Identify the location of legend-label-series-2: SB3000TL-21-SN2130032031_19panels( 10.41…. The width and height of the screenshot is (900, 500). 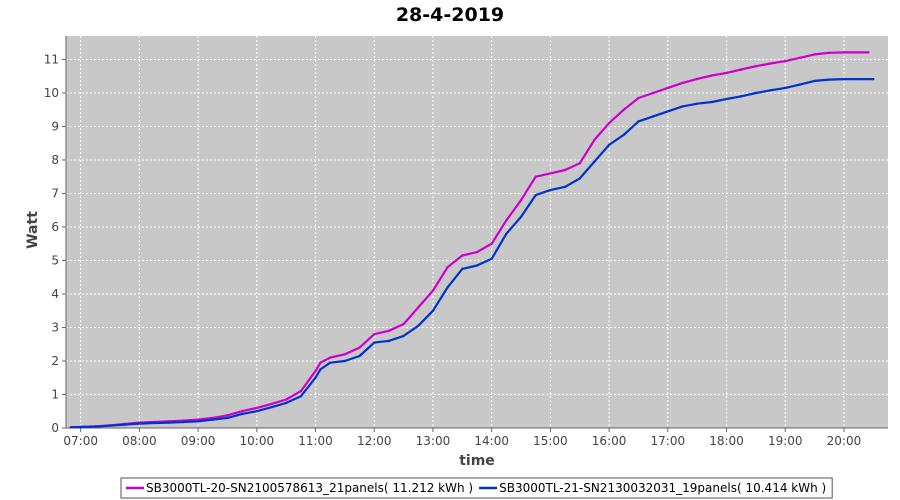
(662, 488).